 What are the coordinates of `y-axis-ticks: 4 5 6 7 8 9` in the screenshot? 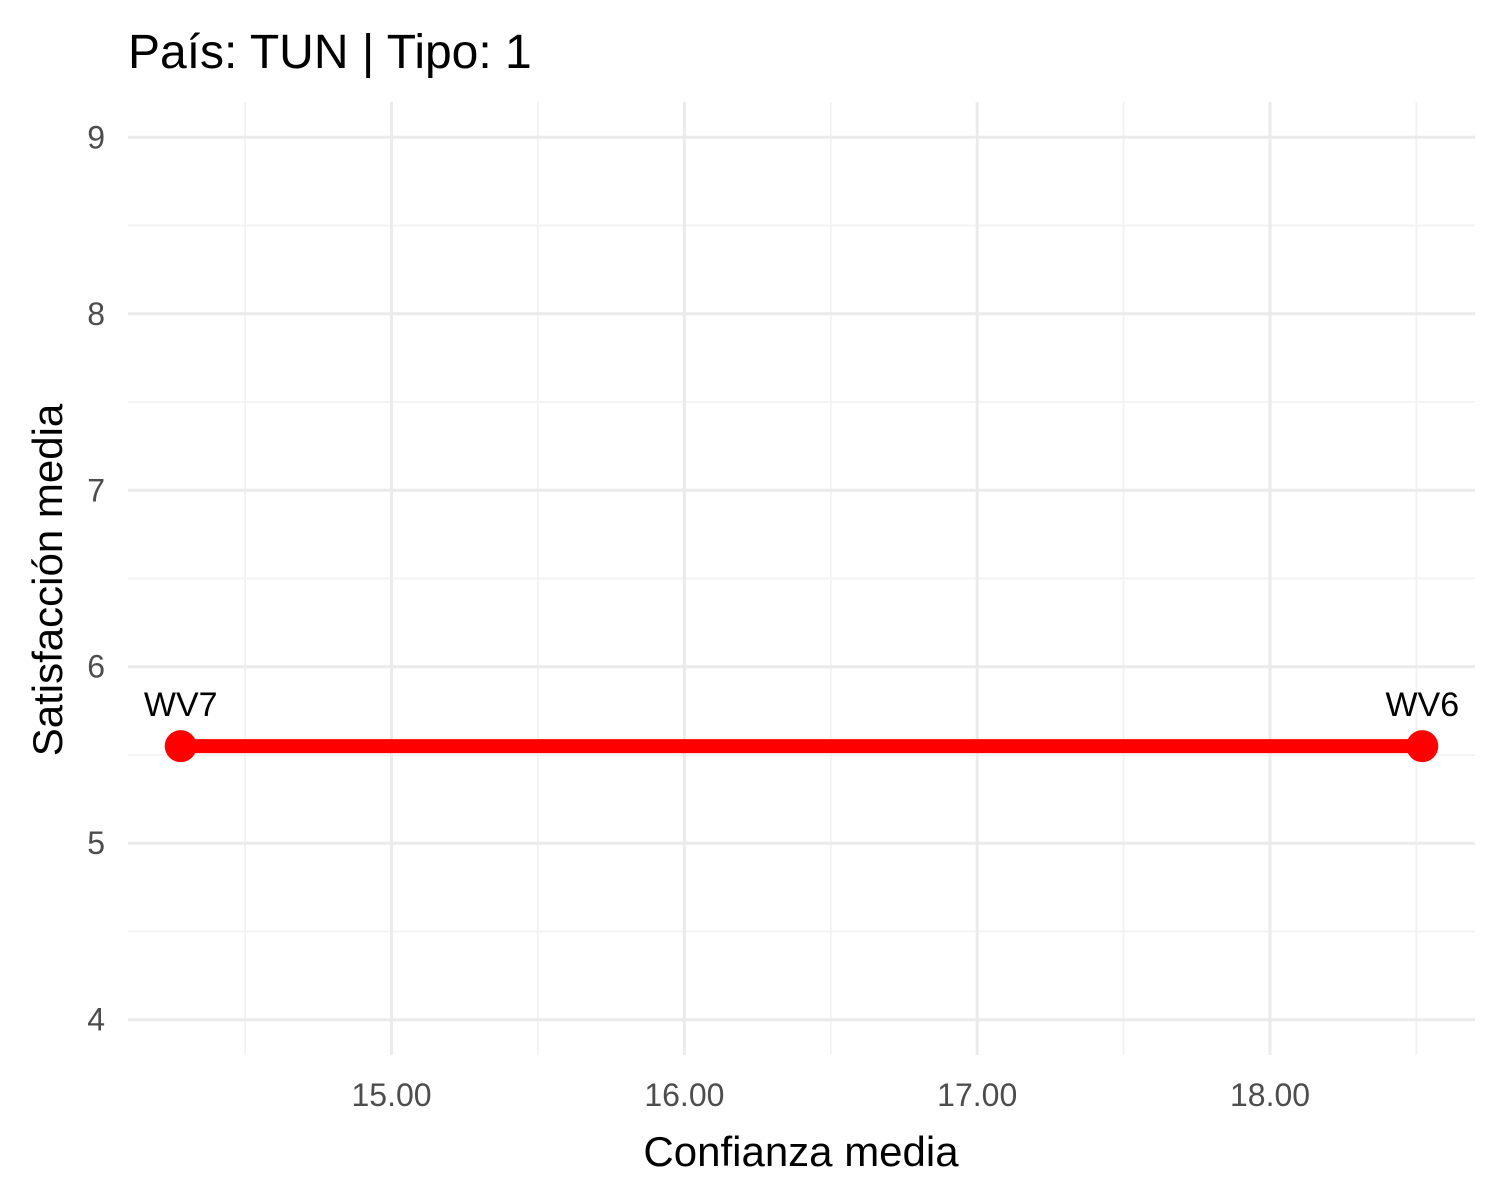 It's located at (96, 578).